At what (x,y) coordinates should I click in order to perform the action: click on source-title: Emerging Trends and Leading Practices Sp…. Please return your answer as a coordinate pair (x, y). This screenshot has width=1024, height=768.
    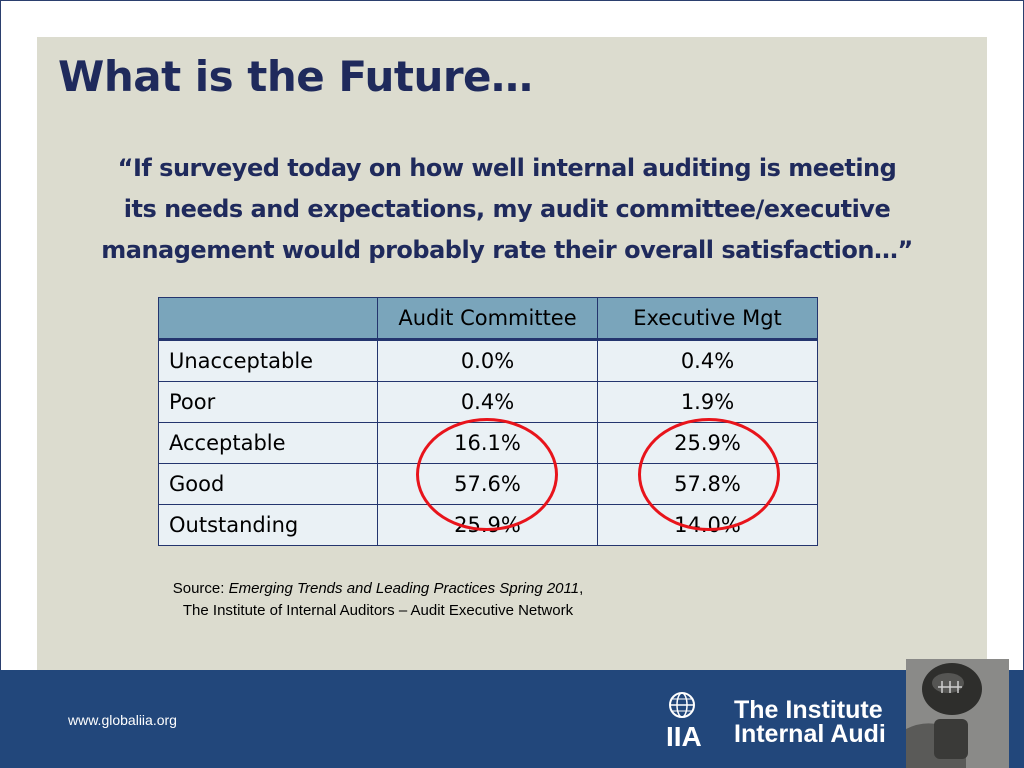
    Looking at the image, I should click on (404, 588).